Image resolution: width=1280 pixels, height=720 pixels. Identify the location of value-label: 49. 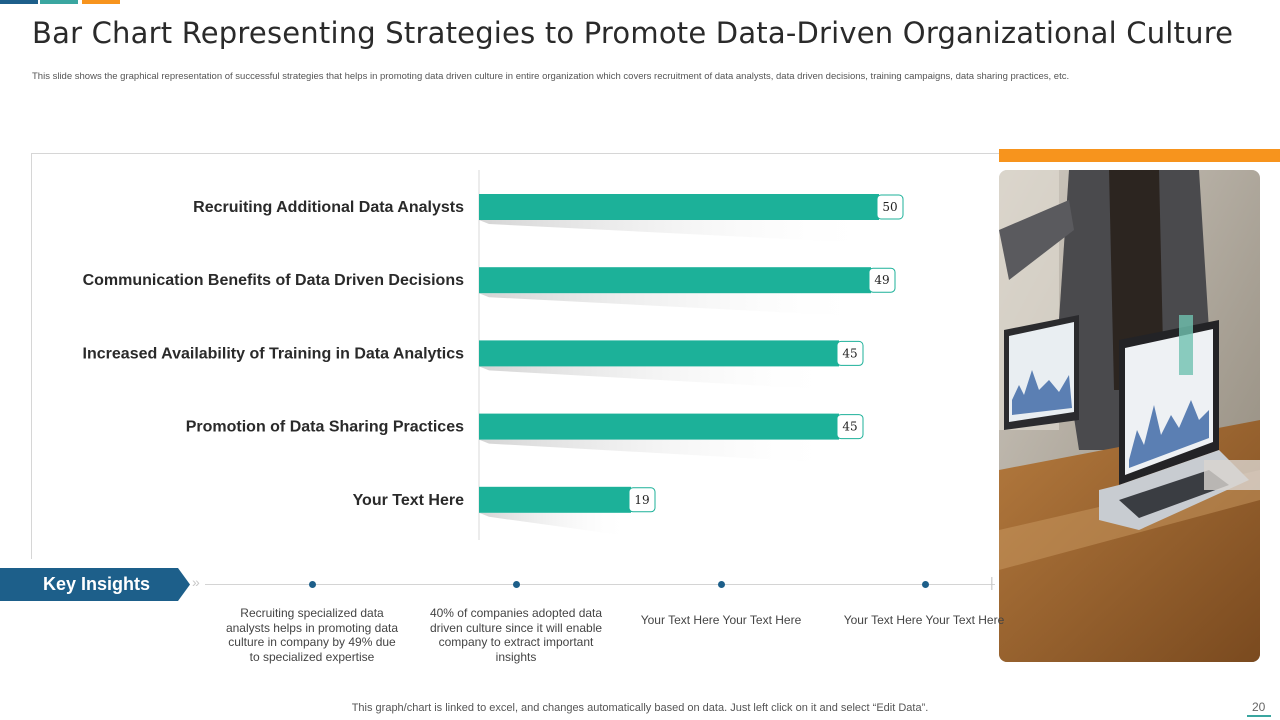
(881, 280).